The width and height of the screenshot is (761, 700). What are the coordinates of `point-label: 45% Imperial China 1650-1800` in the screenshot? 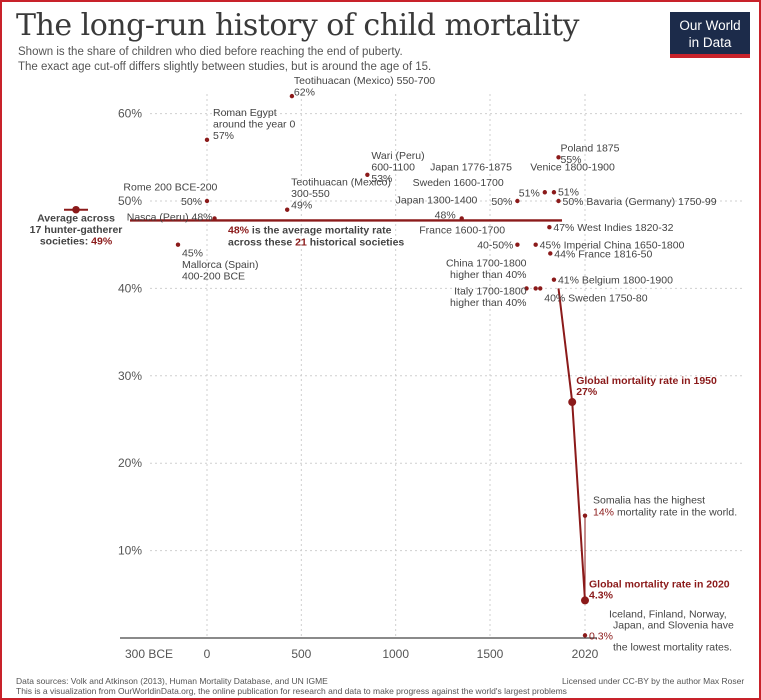 It's located at (612, 246).